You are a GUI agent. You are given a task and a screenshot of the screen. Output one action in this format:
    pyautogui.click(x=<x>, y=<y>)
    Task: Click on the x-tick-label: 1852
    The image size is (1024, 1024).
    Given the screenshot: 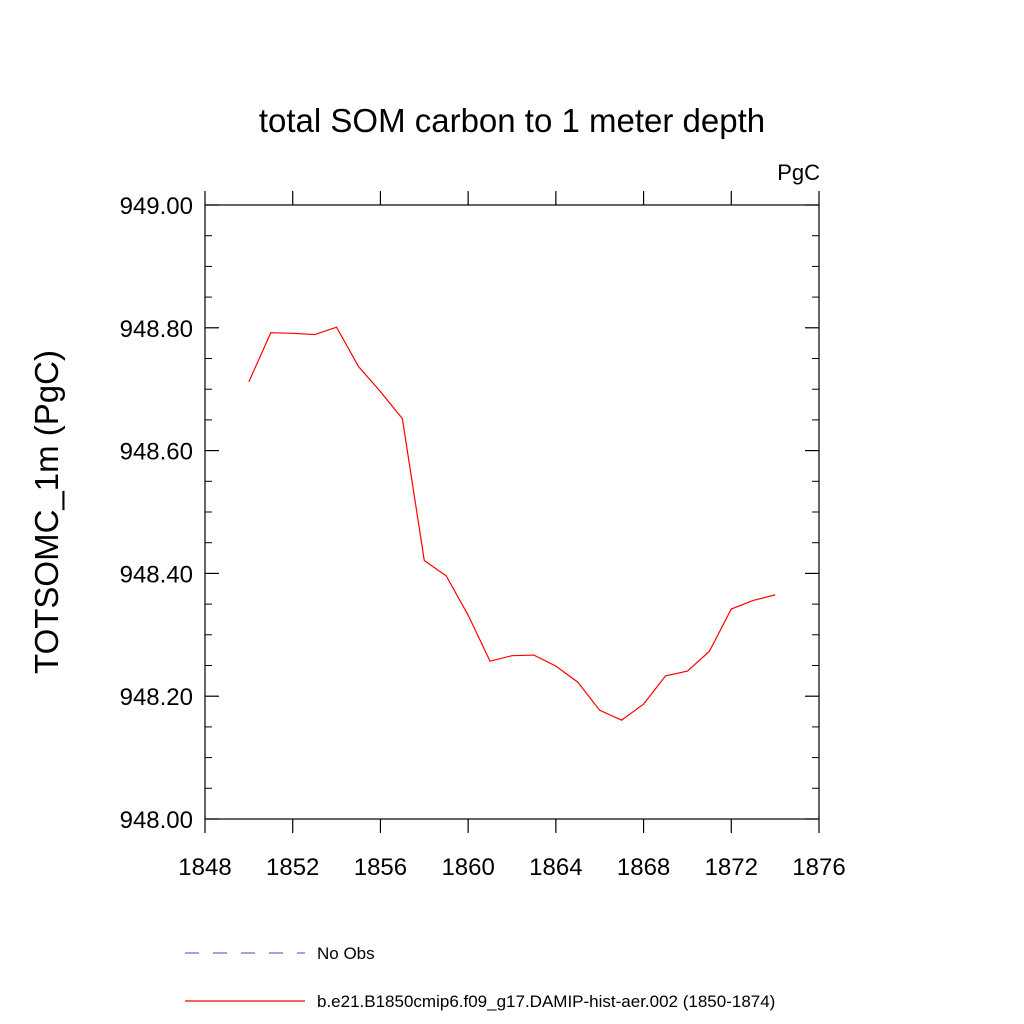 What is the action you would take?
    pyautogui.click(x=292, y=867)
    